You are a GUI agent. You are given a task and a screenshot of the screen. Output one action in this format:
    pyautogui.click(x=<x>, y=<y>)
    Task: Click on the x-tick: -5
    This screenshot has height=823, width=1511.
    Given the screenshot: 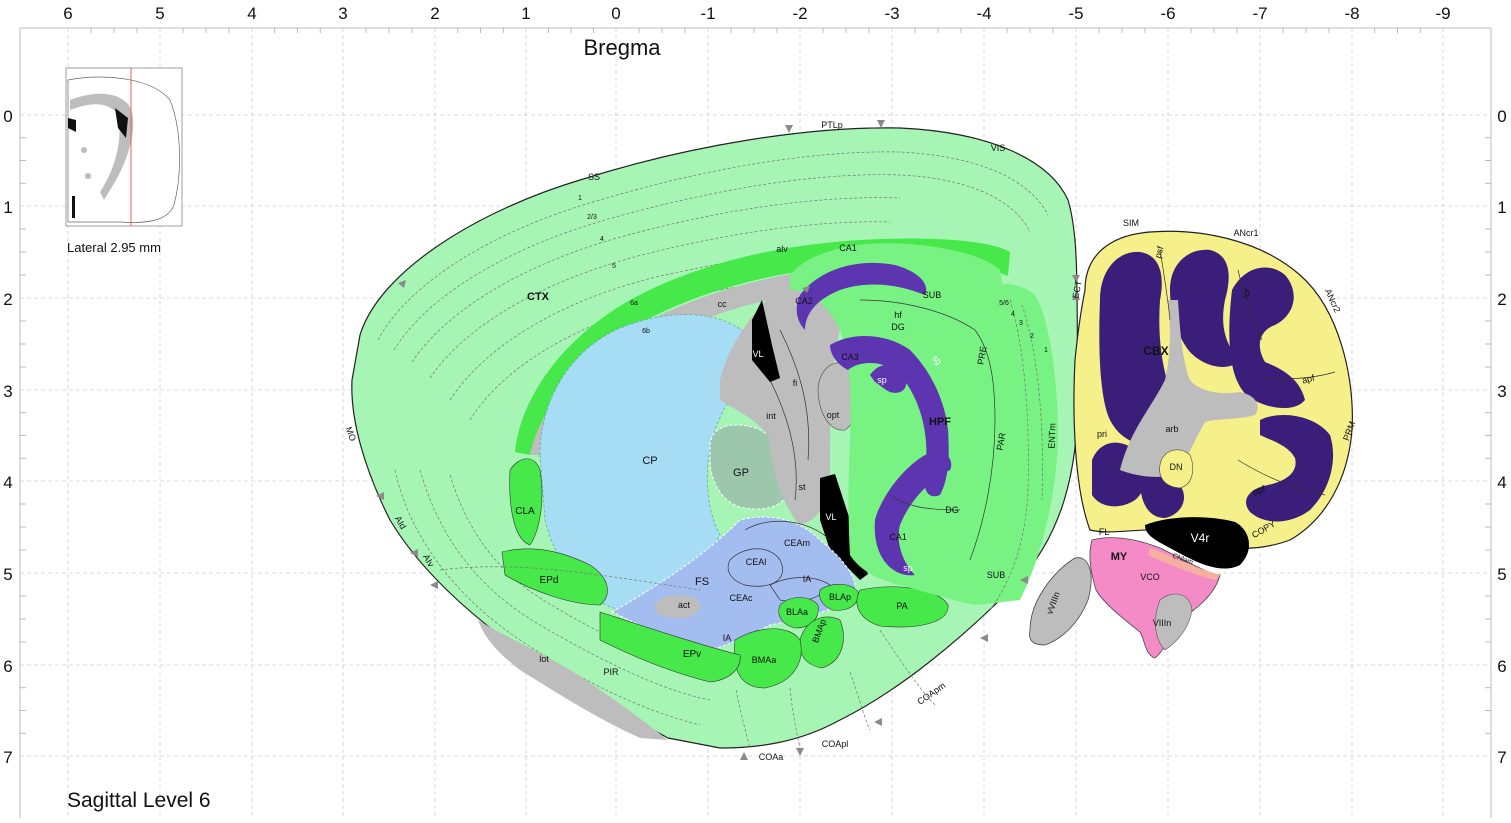 What is the action you would take?
    pyautogui.click(x=1075, y=13)
    